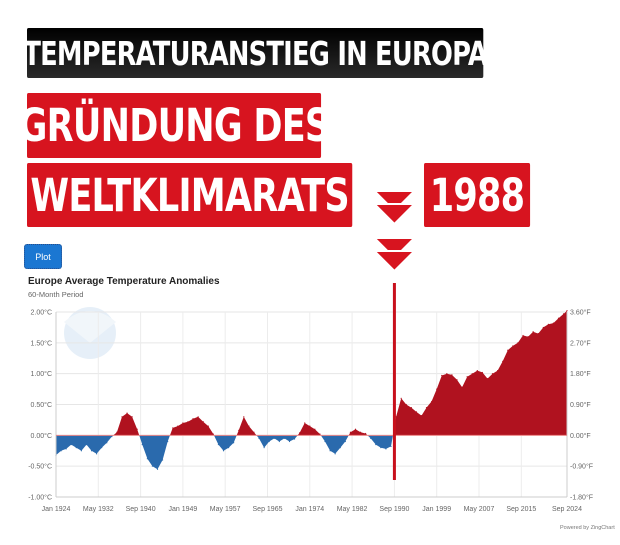 The width and height of the screenshot is (620, 545). I want to click on y-tick-label-left: 1.00°C, so click(41, 374).